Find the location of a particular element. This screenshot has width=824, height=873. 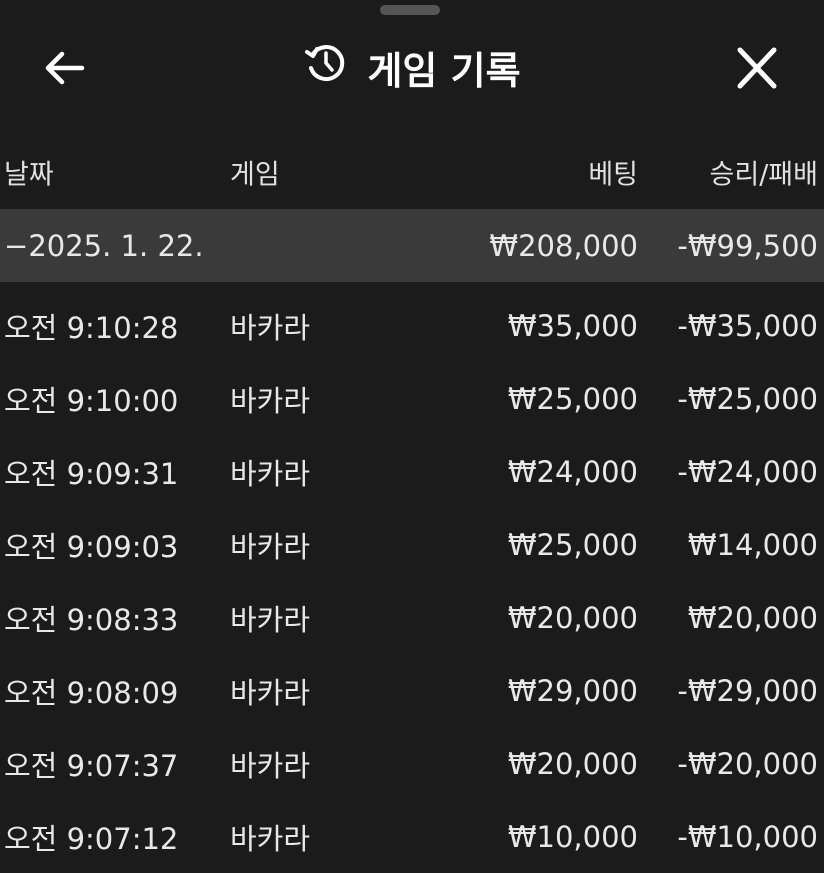

row-result: ₩14,000 is located at coordinates (752, 544).